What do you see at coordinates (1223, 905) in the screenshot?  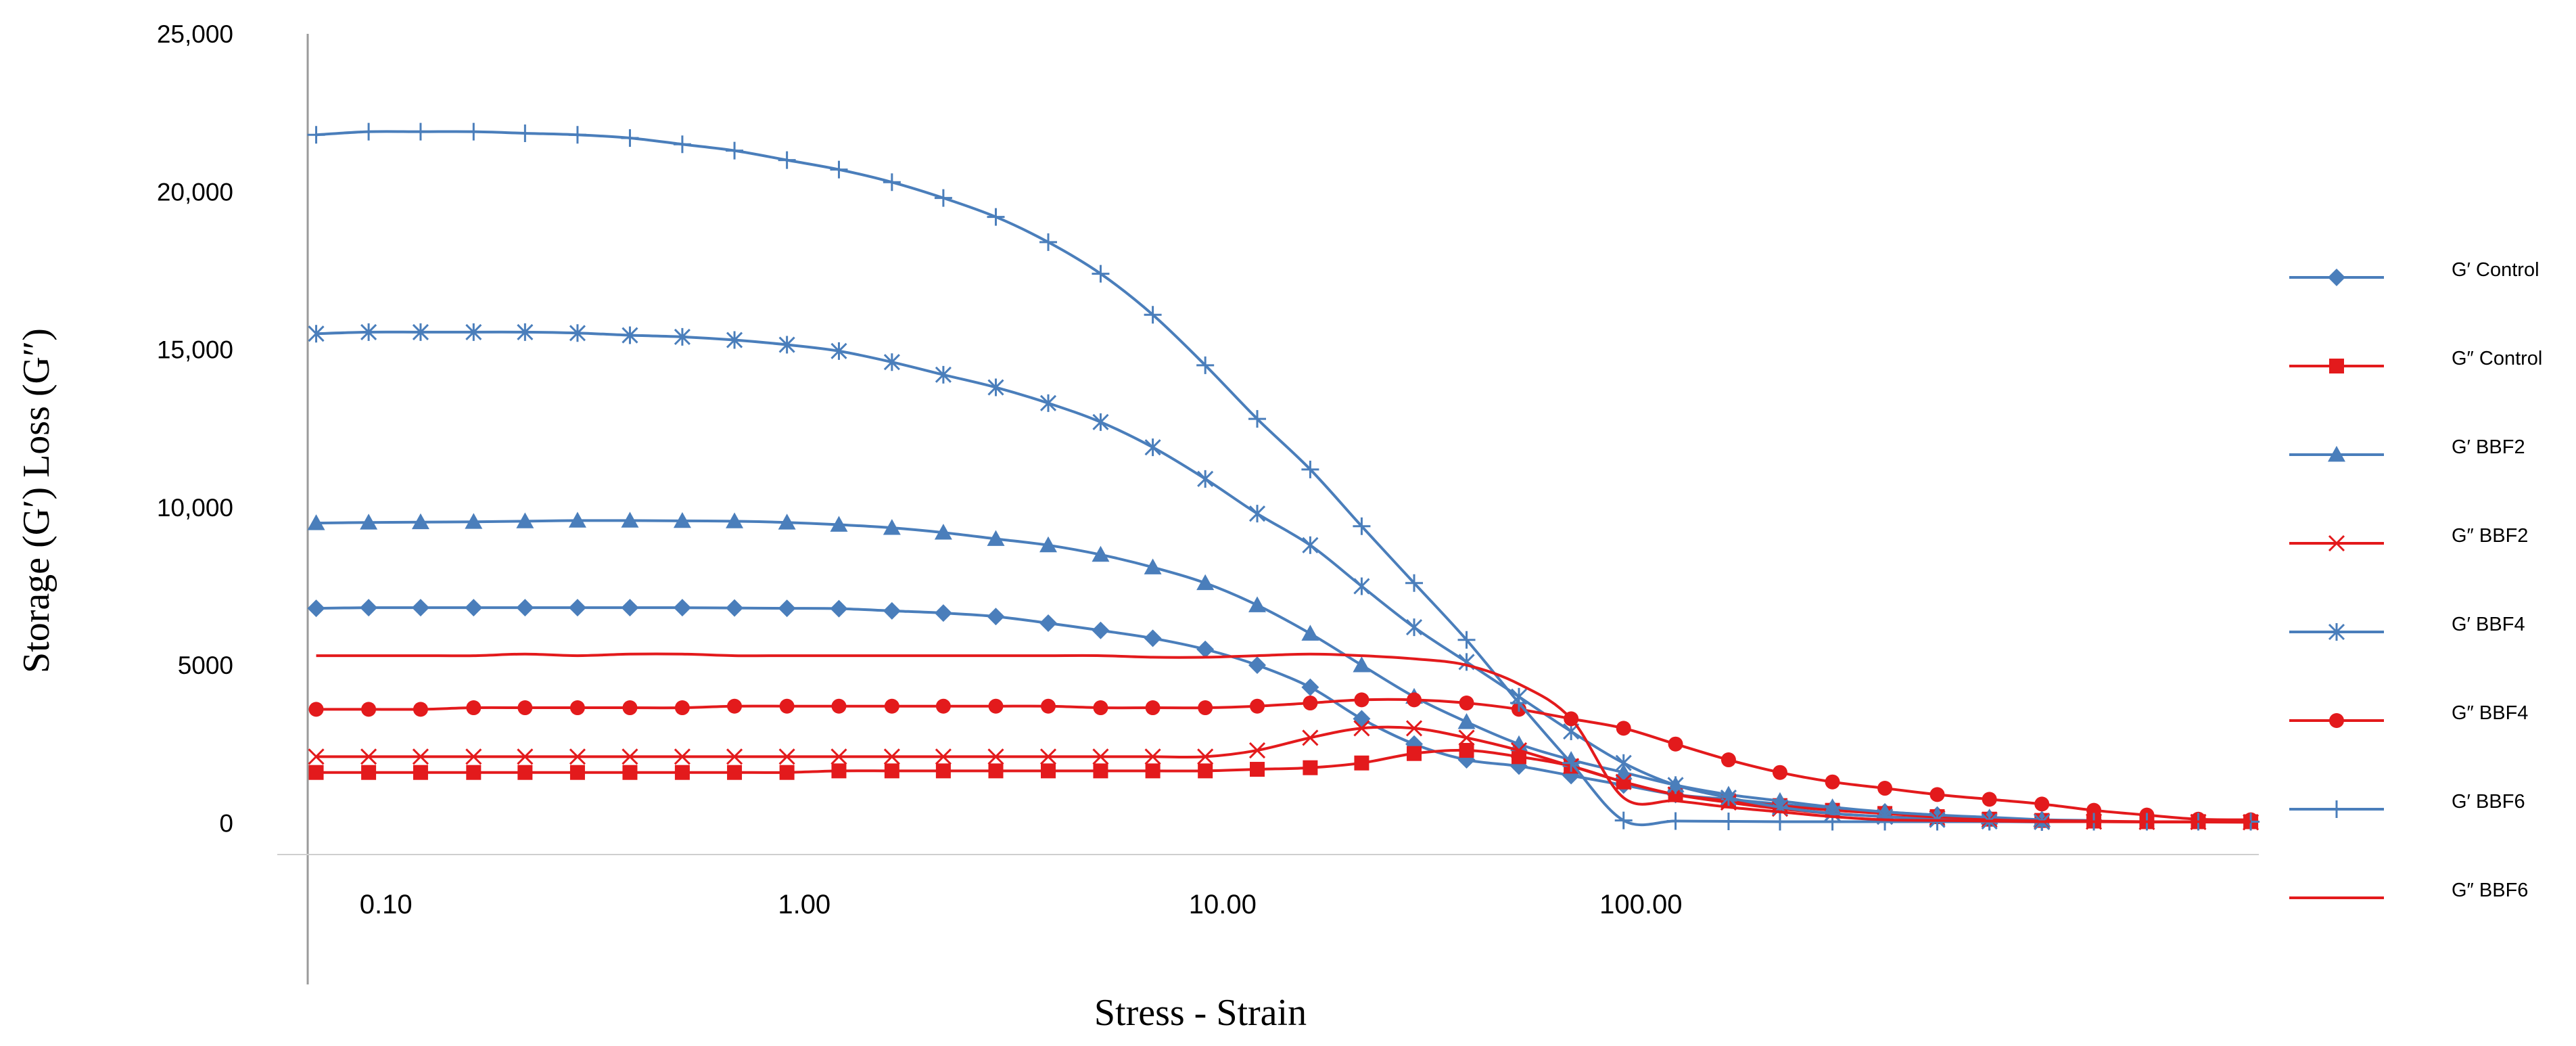 I see `x-tick-label: 10.00` at bounding box center [1223, 905].